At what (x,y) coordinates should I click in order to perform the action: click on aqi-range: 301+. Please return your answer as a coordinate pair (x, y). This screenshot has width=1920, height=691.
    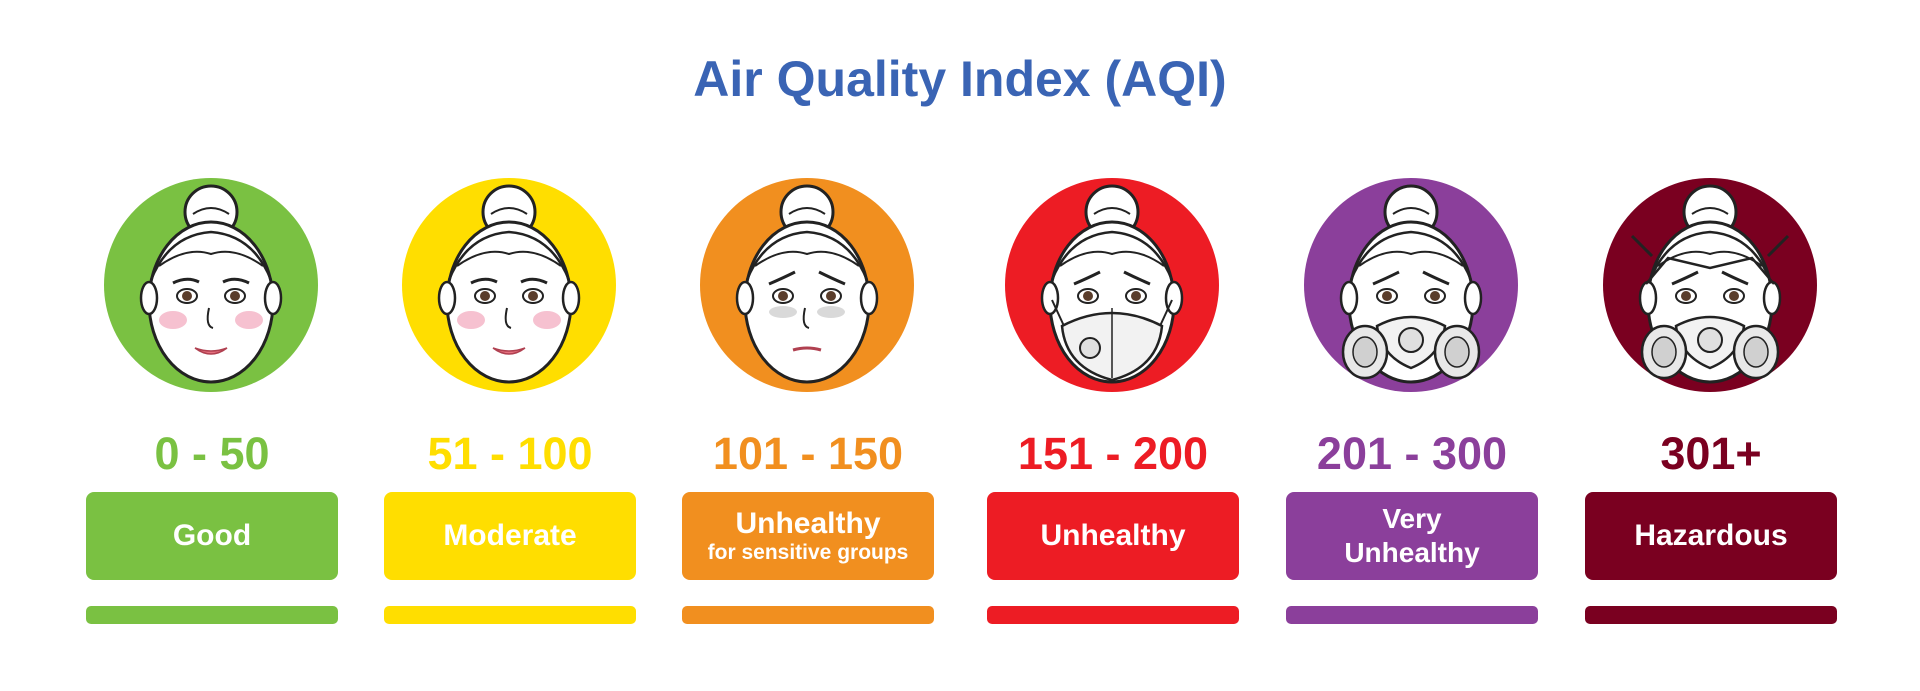
    Looking at the image, I should click on (1711, 453).